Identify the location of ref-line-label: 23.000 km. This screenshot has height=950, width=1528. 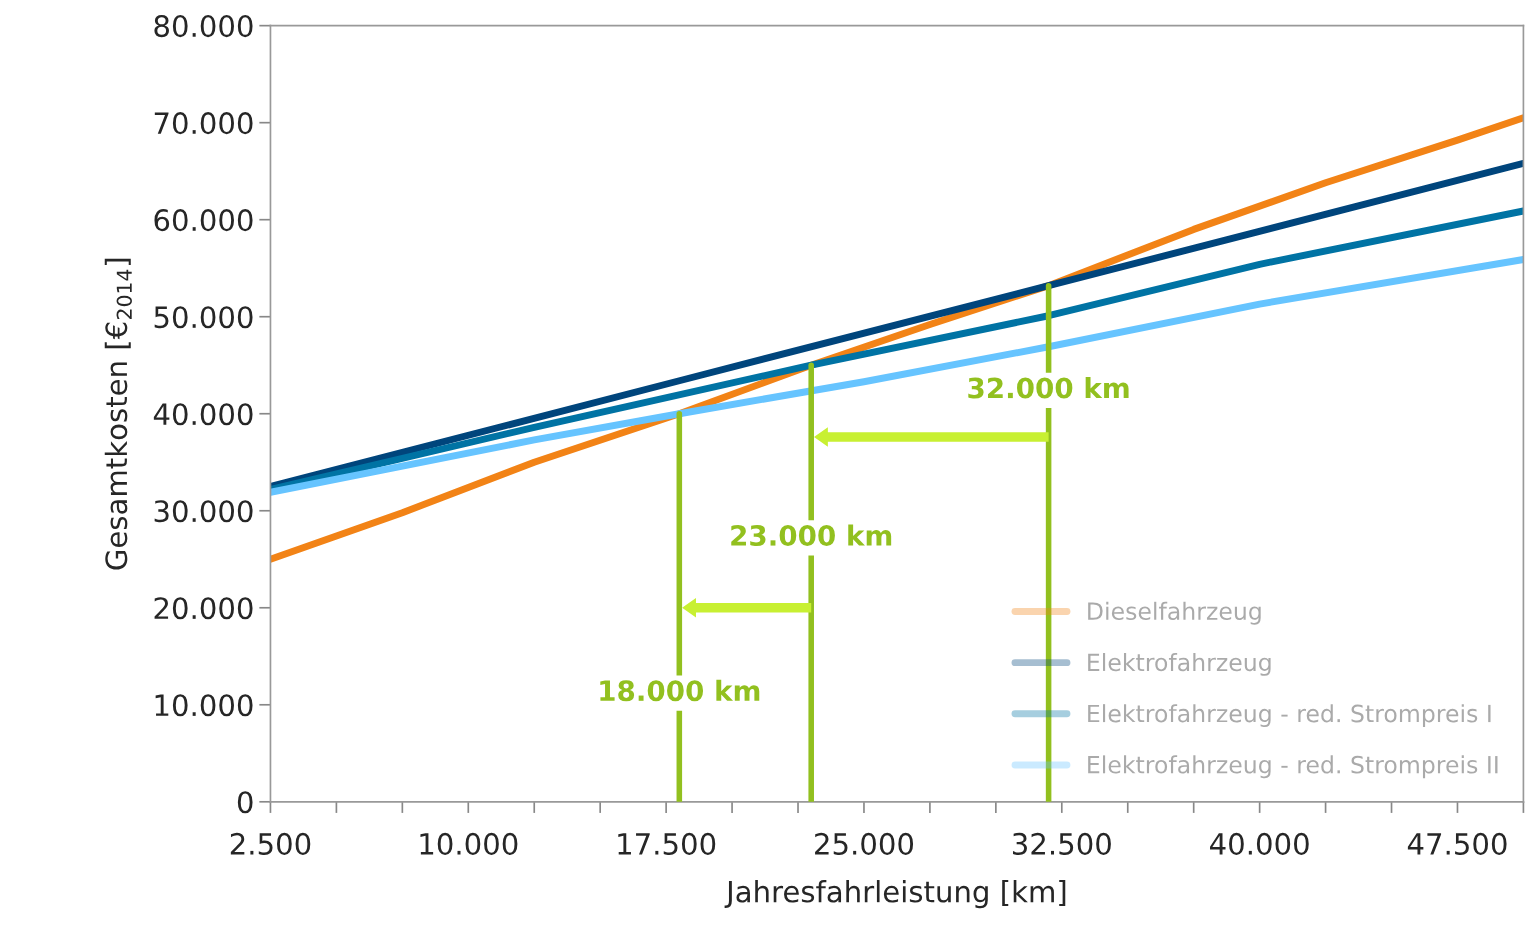
(811, 535).